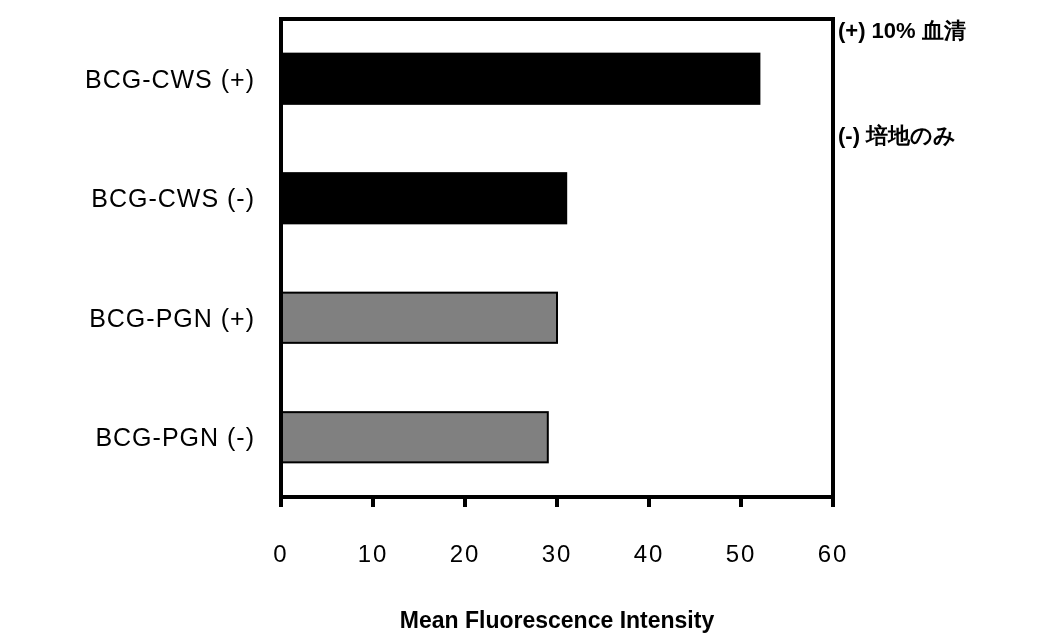  Describe the element at coordinates (833, 553) in the screenshot. I see `x-tick-label: 60` at that location.